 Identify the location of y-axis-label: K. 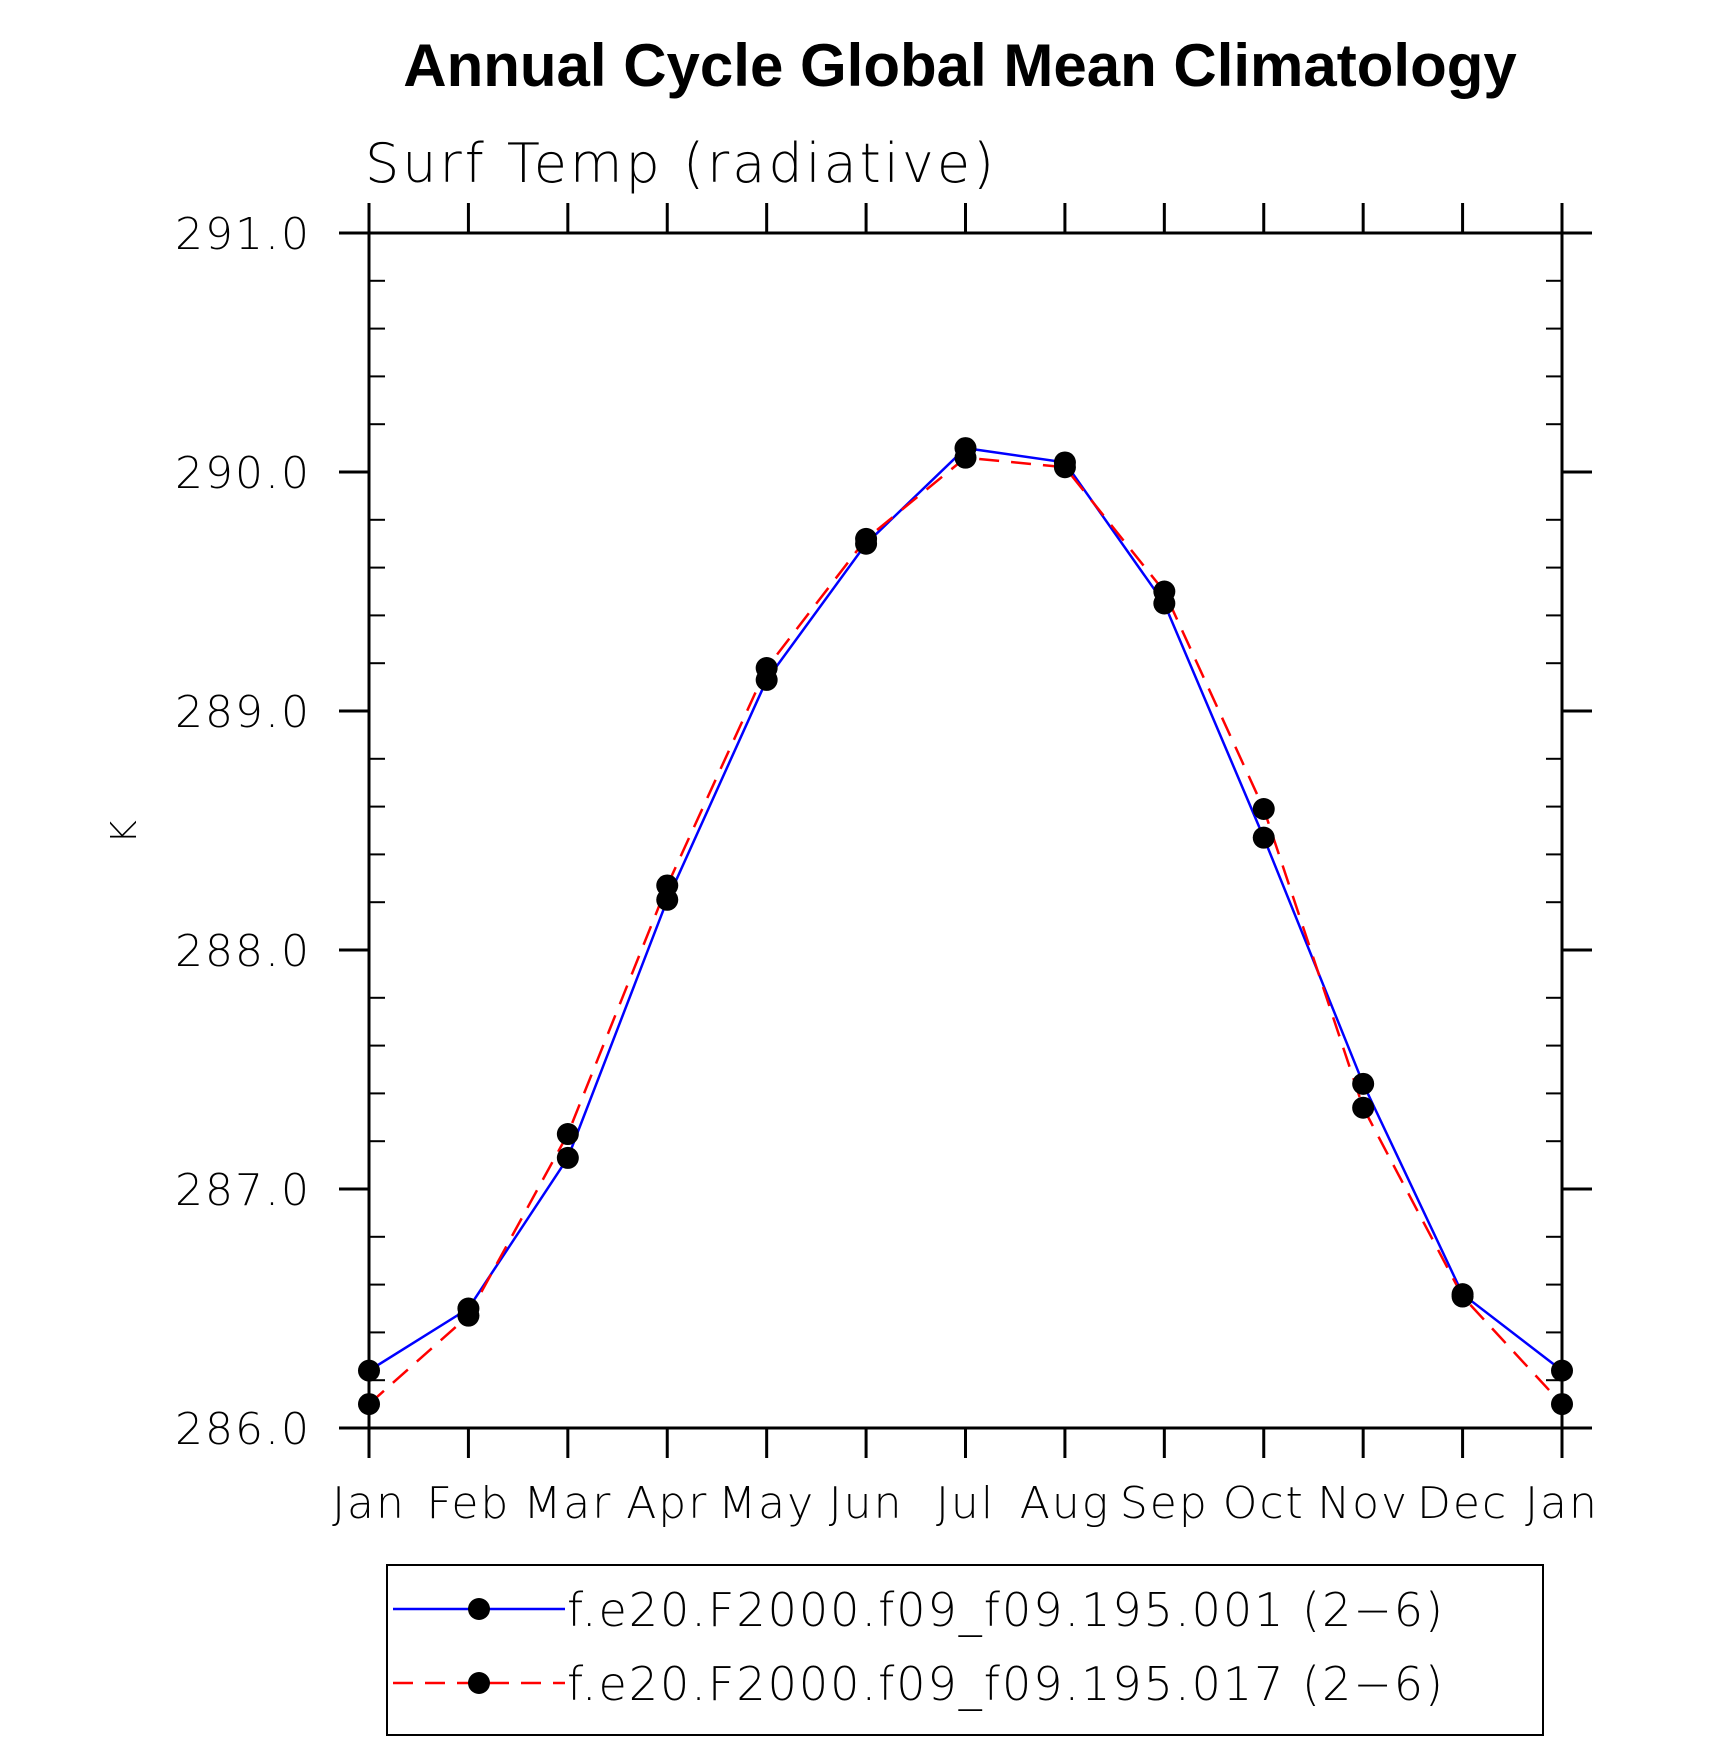
(124, 832).